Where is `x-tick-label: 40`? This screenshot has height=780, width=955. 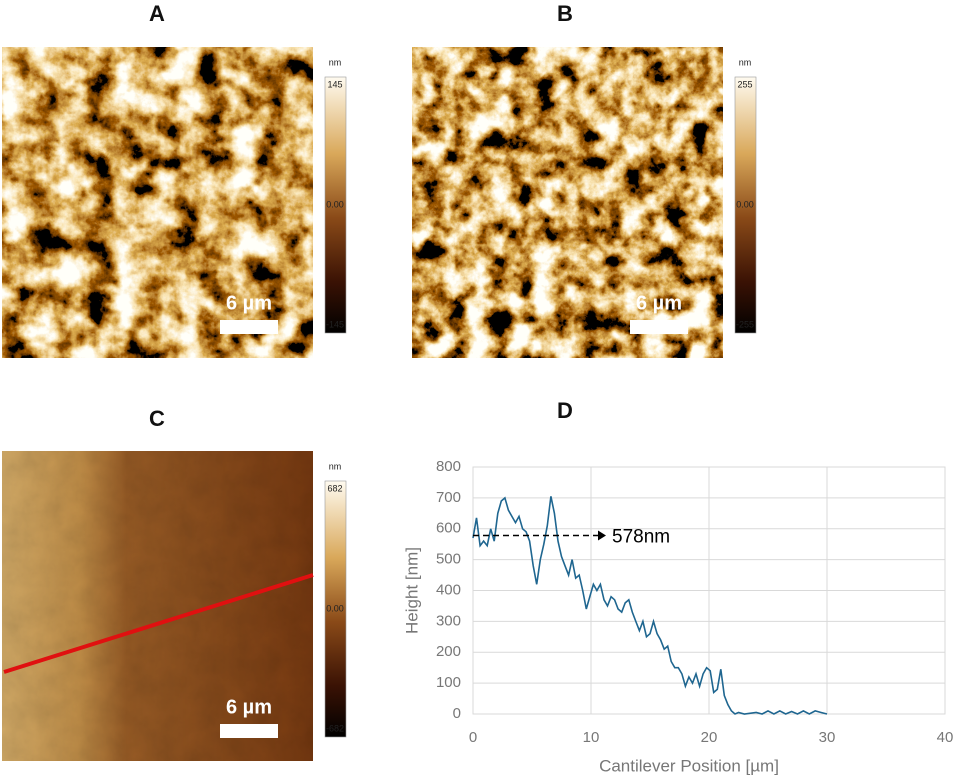
x-tick-label: 40 is located at coordinates (945, 737).